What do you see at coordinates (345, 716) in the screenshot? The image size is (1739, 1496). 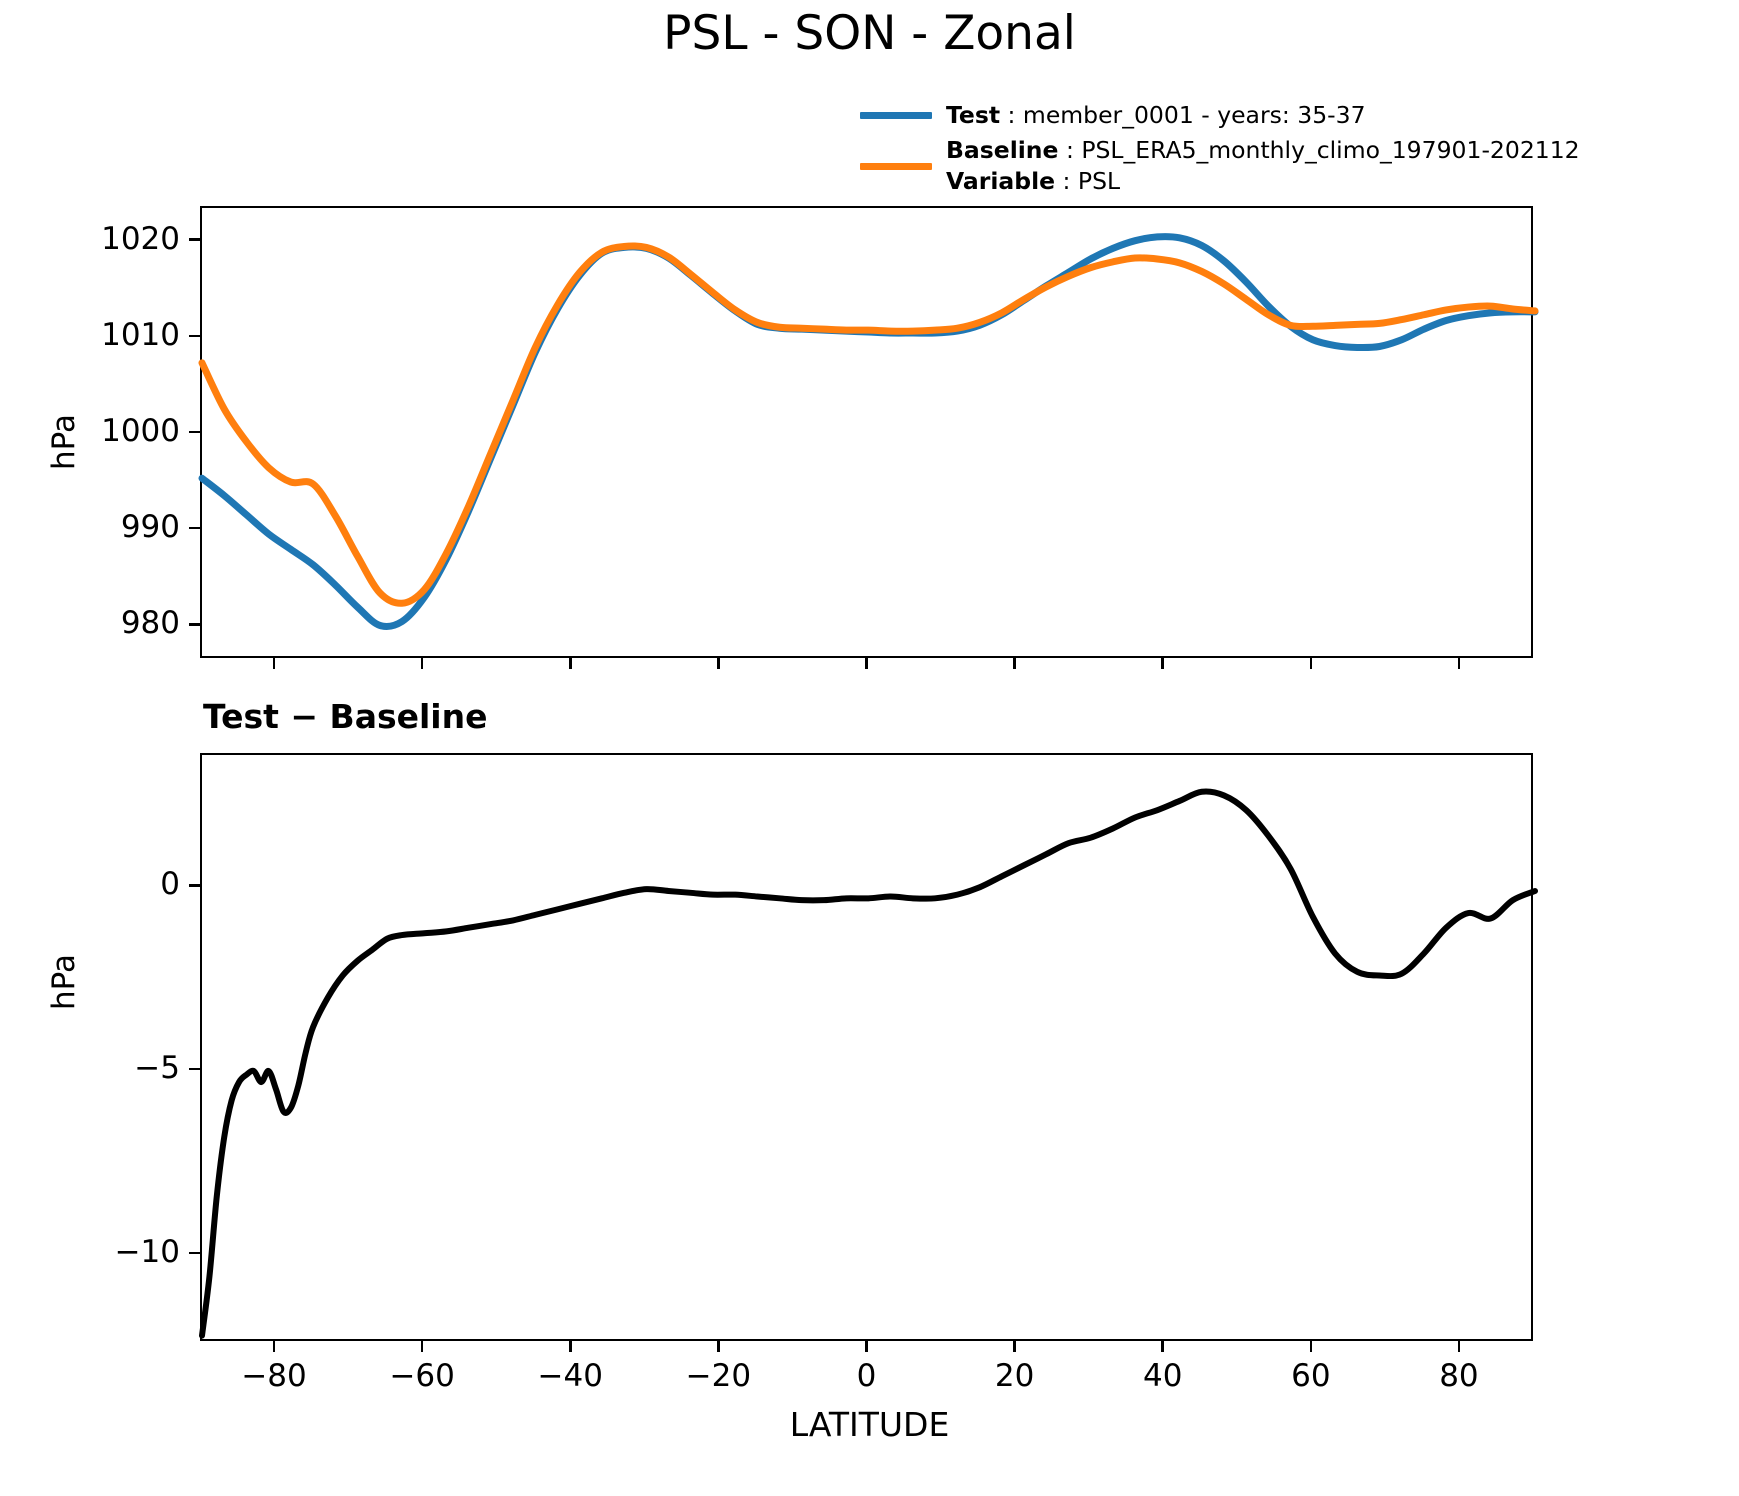 I see `panel-subtitle-diff: Test − Baseline` at bounding box center [345, 716].